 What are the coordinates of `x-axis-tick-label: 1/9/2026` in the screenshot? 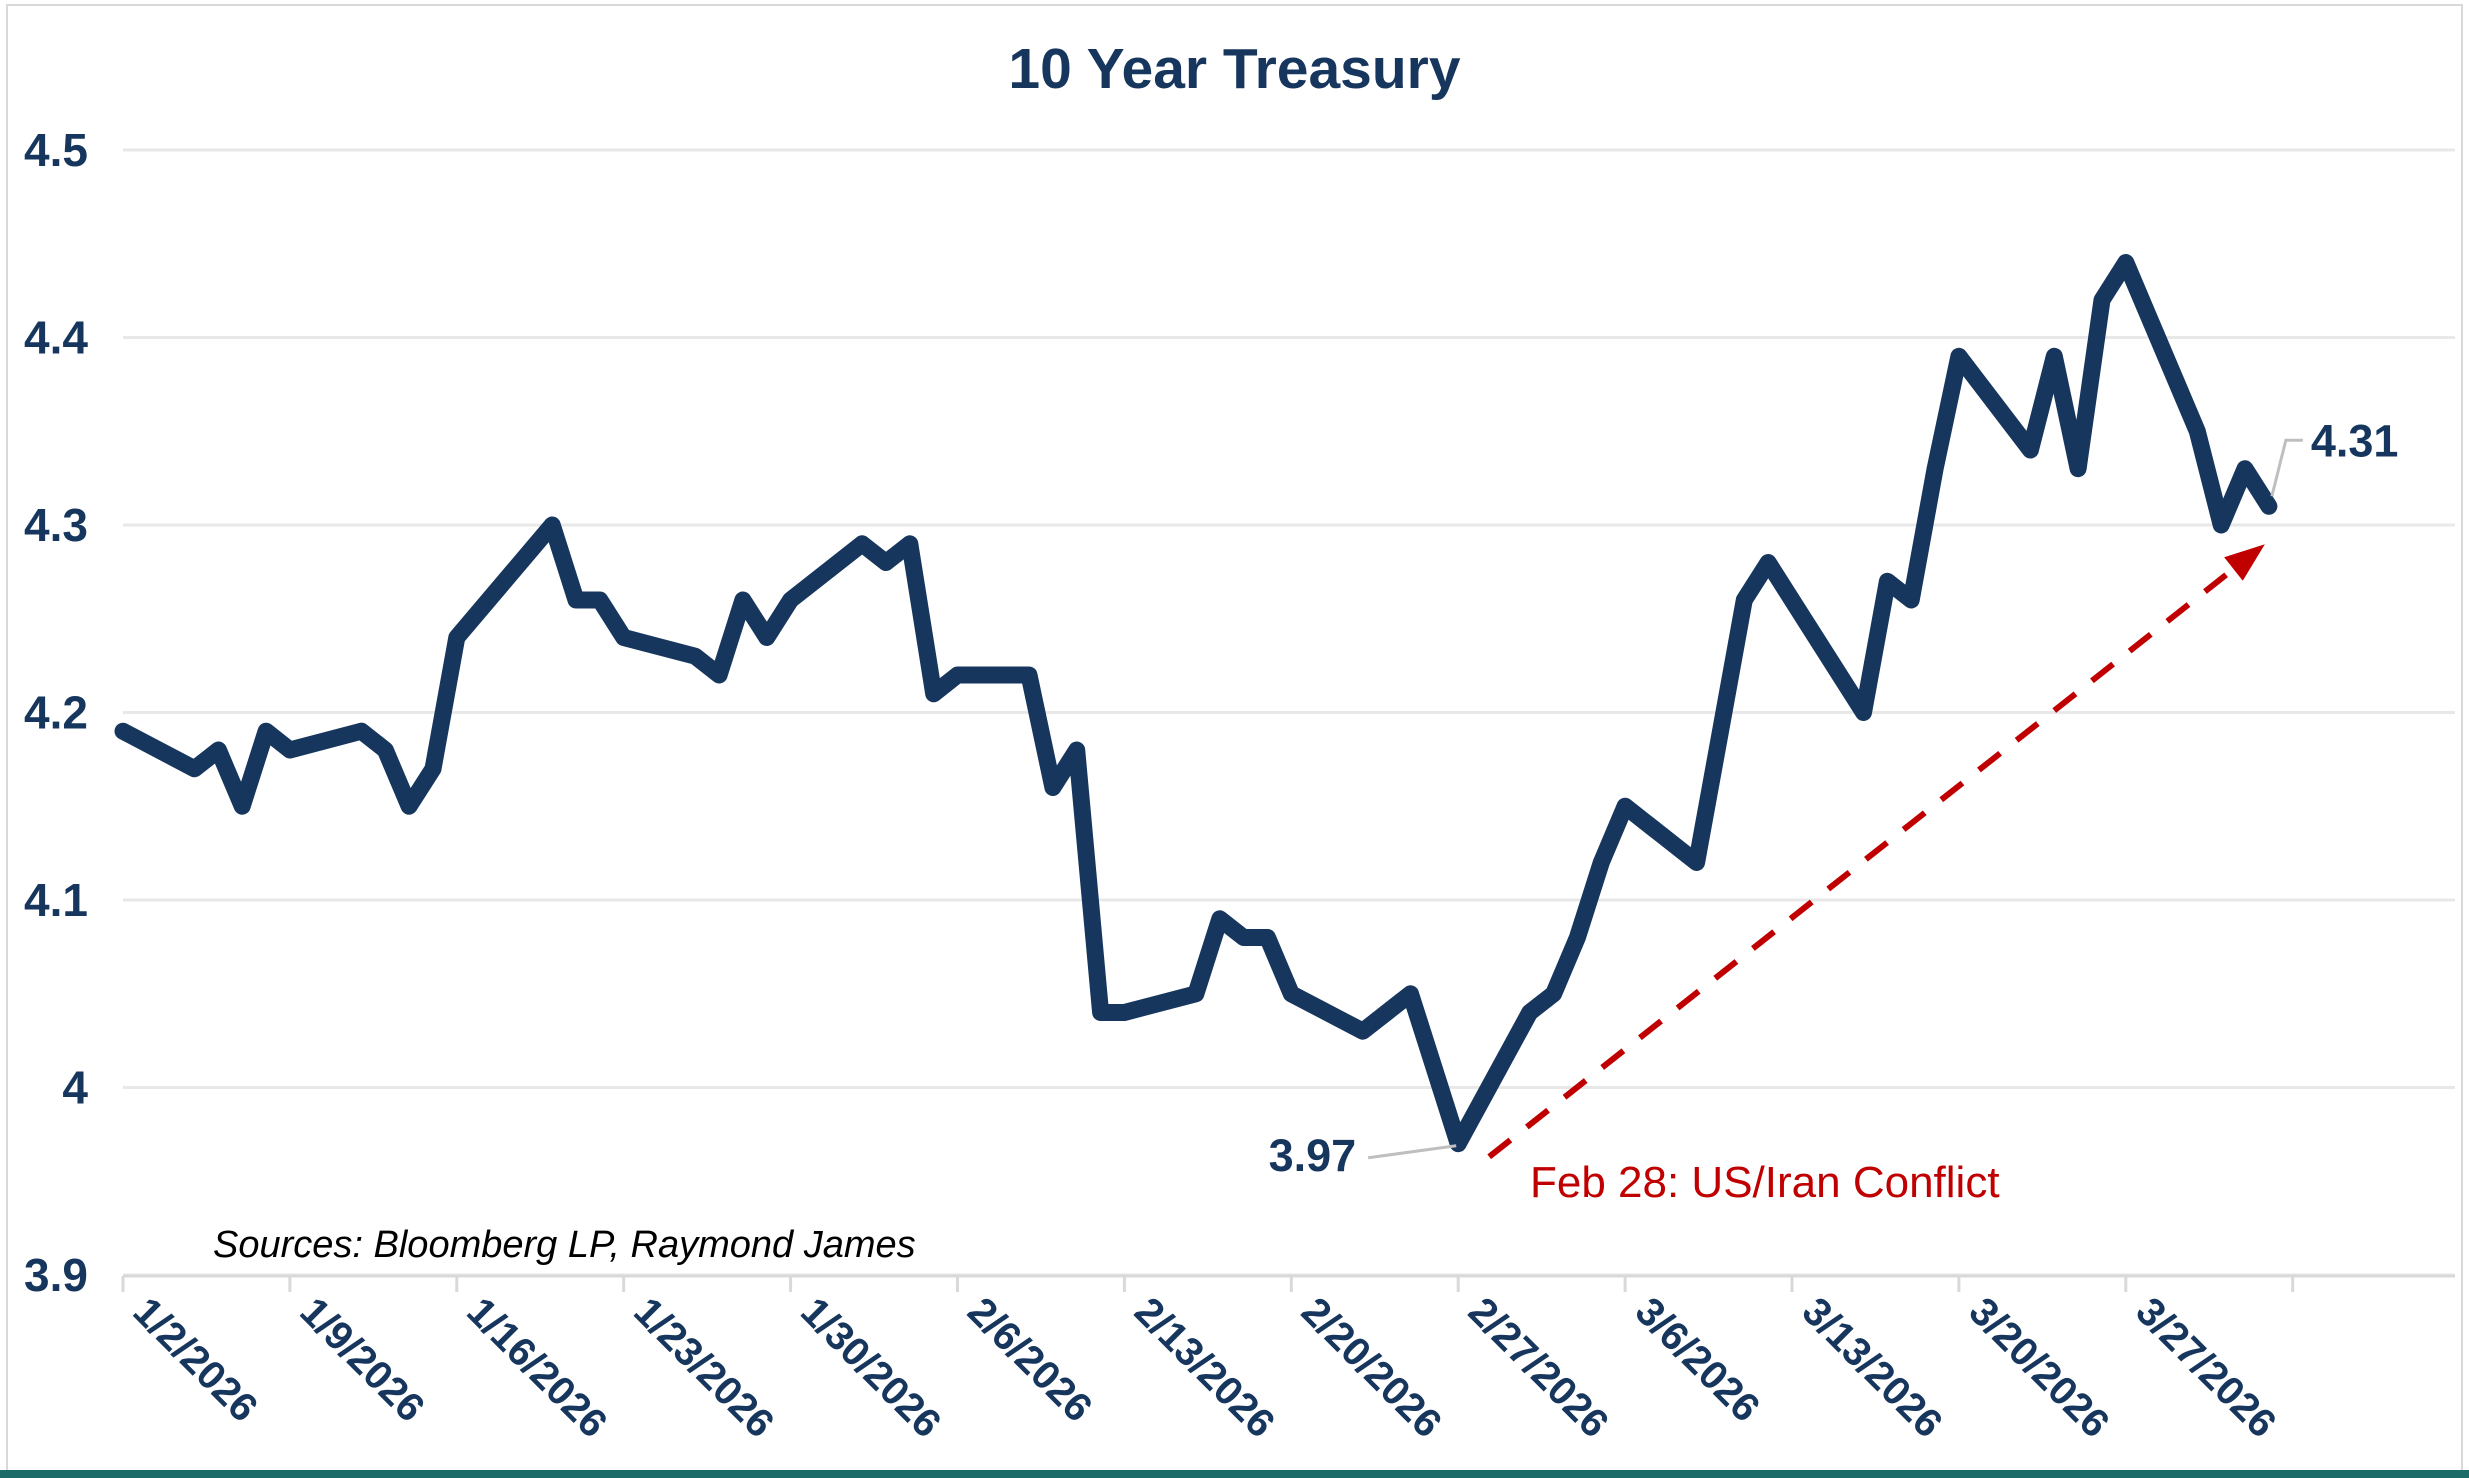 It's located at (362, 1359).